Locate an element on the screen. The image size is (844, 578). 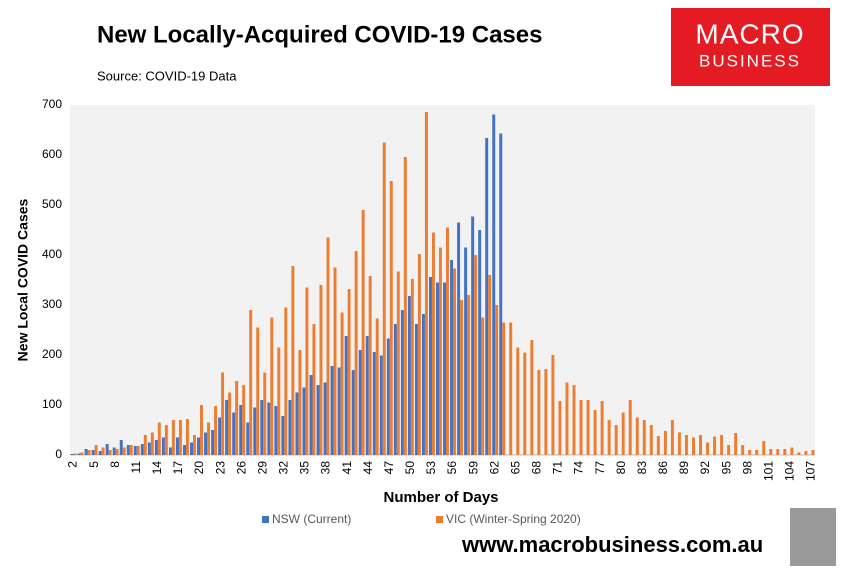
x-tick-label: 74 is located at coordinates (579, 468).